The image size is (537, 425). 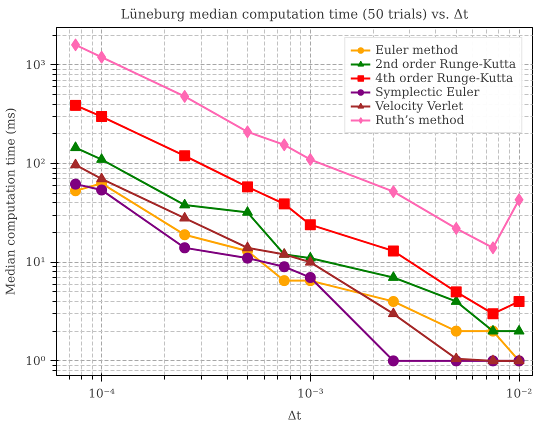 What do you see at coordinates (519, 393) in the screenshot?
I see `x-tick-label: 10⁻²` at bounding box center [519, 393].